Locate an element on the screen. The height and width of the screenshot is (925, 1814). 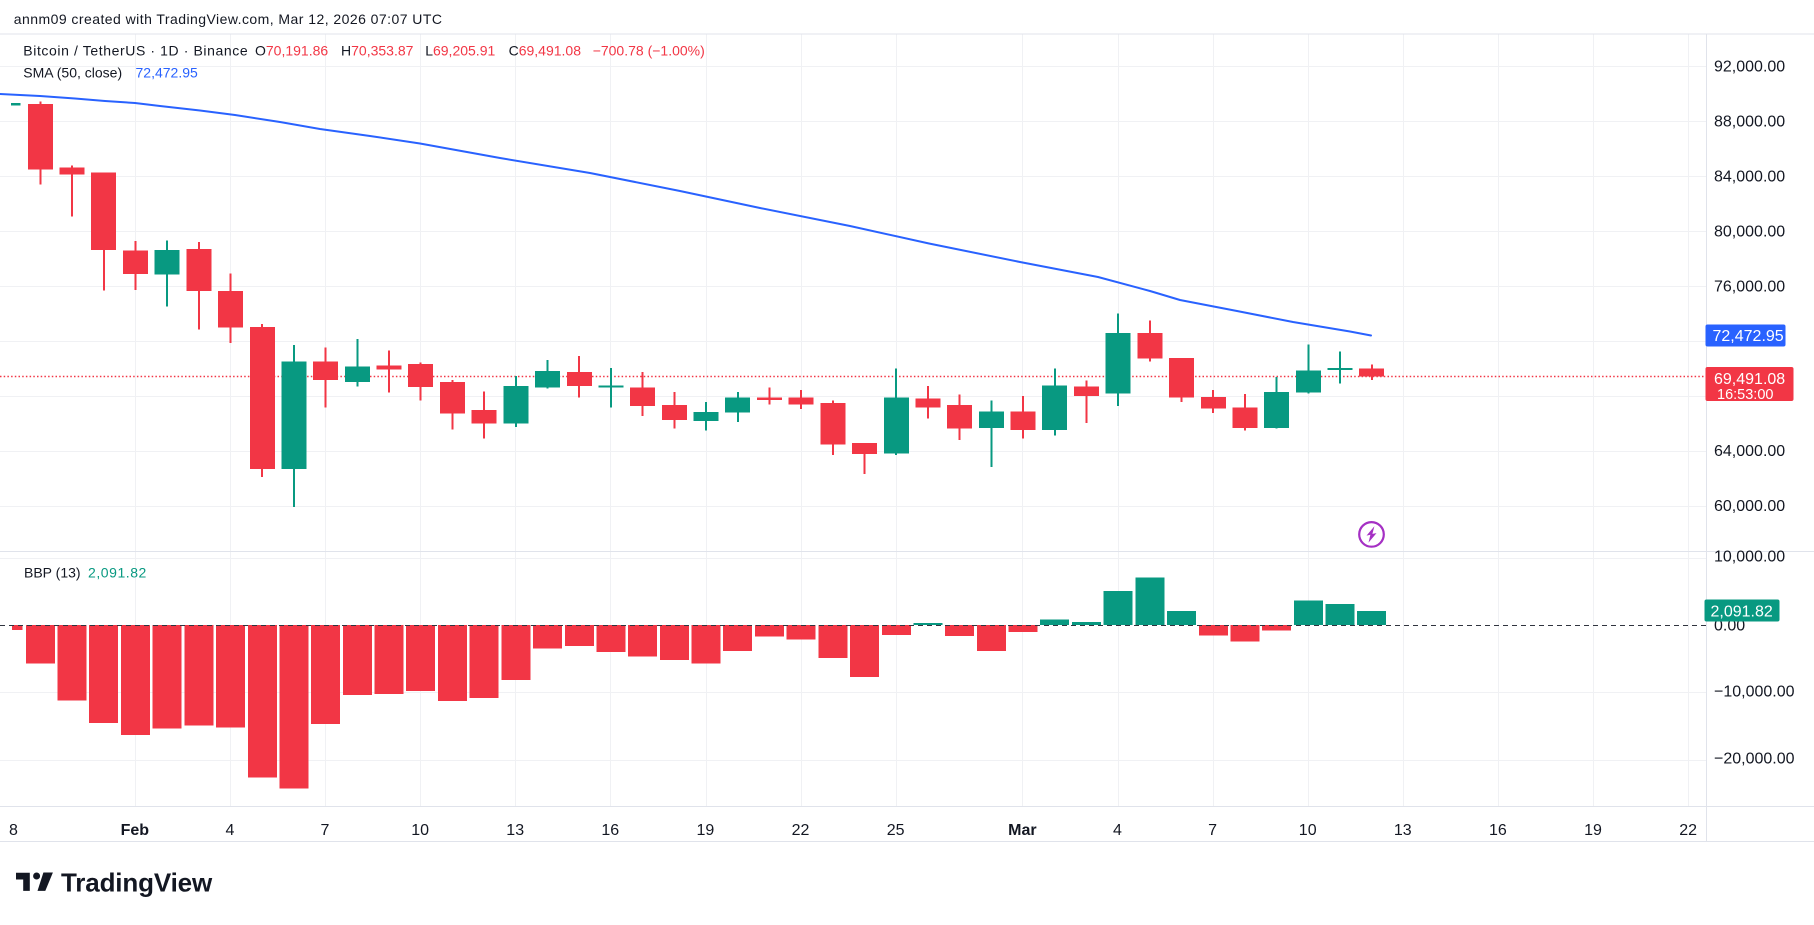
svg-text: Mar is located at coordinates (1022, 830).